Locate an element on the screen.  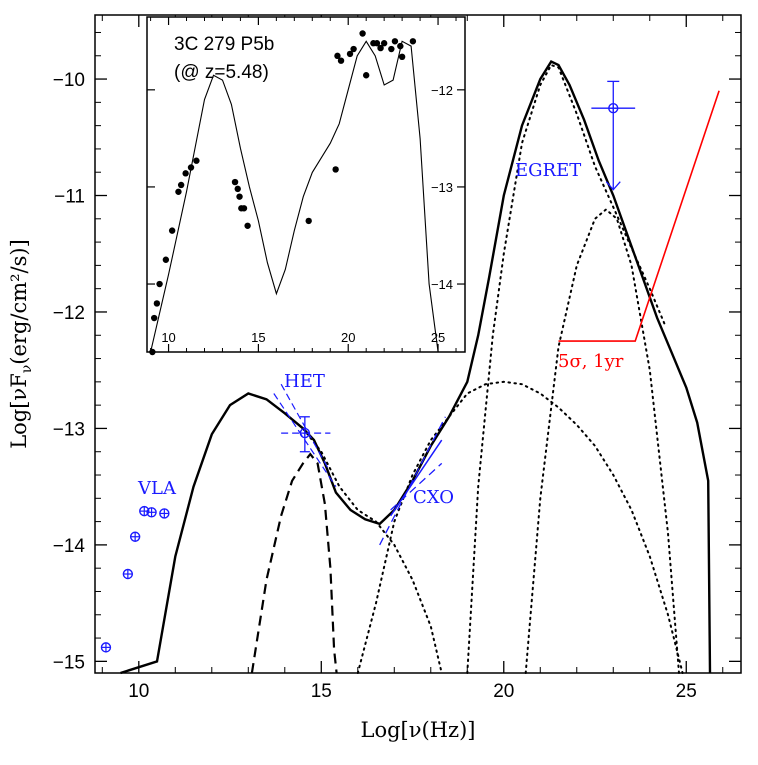
inset-y-tick-label: −14 is located at coordinates (442, 284).